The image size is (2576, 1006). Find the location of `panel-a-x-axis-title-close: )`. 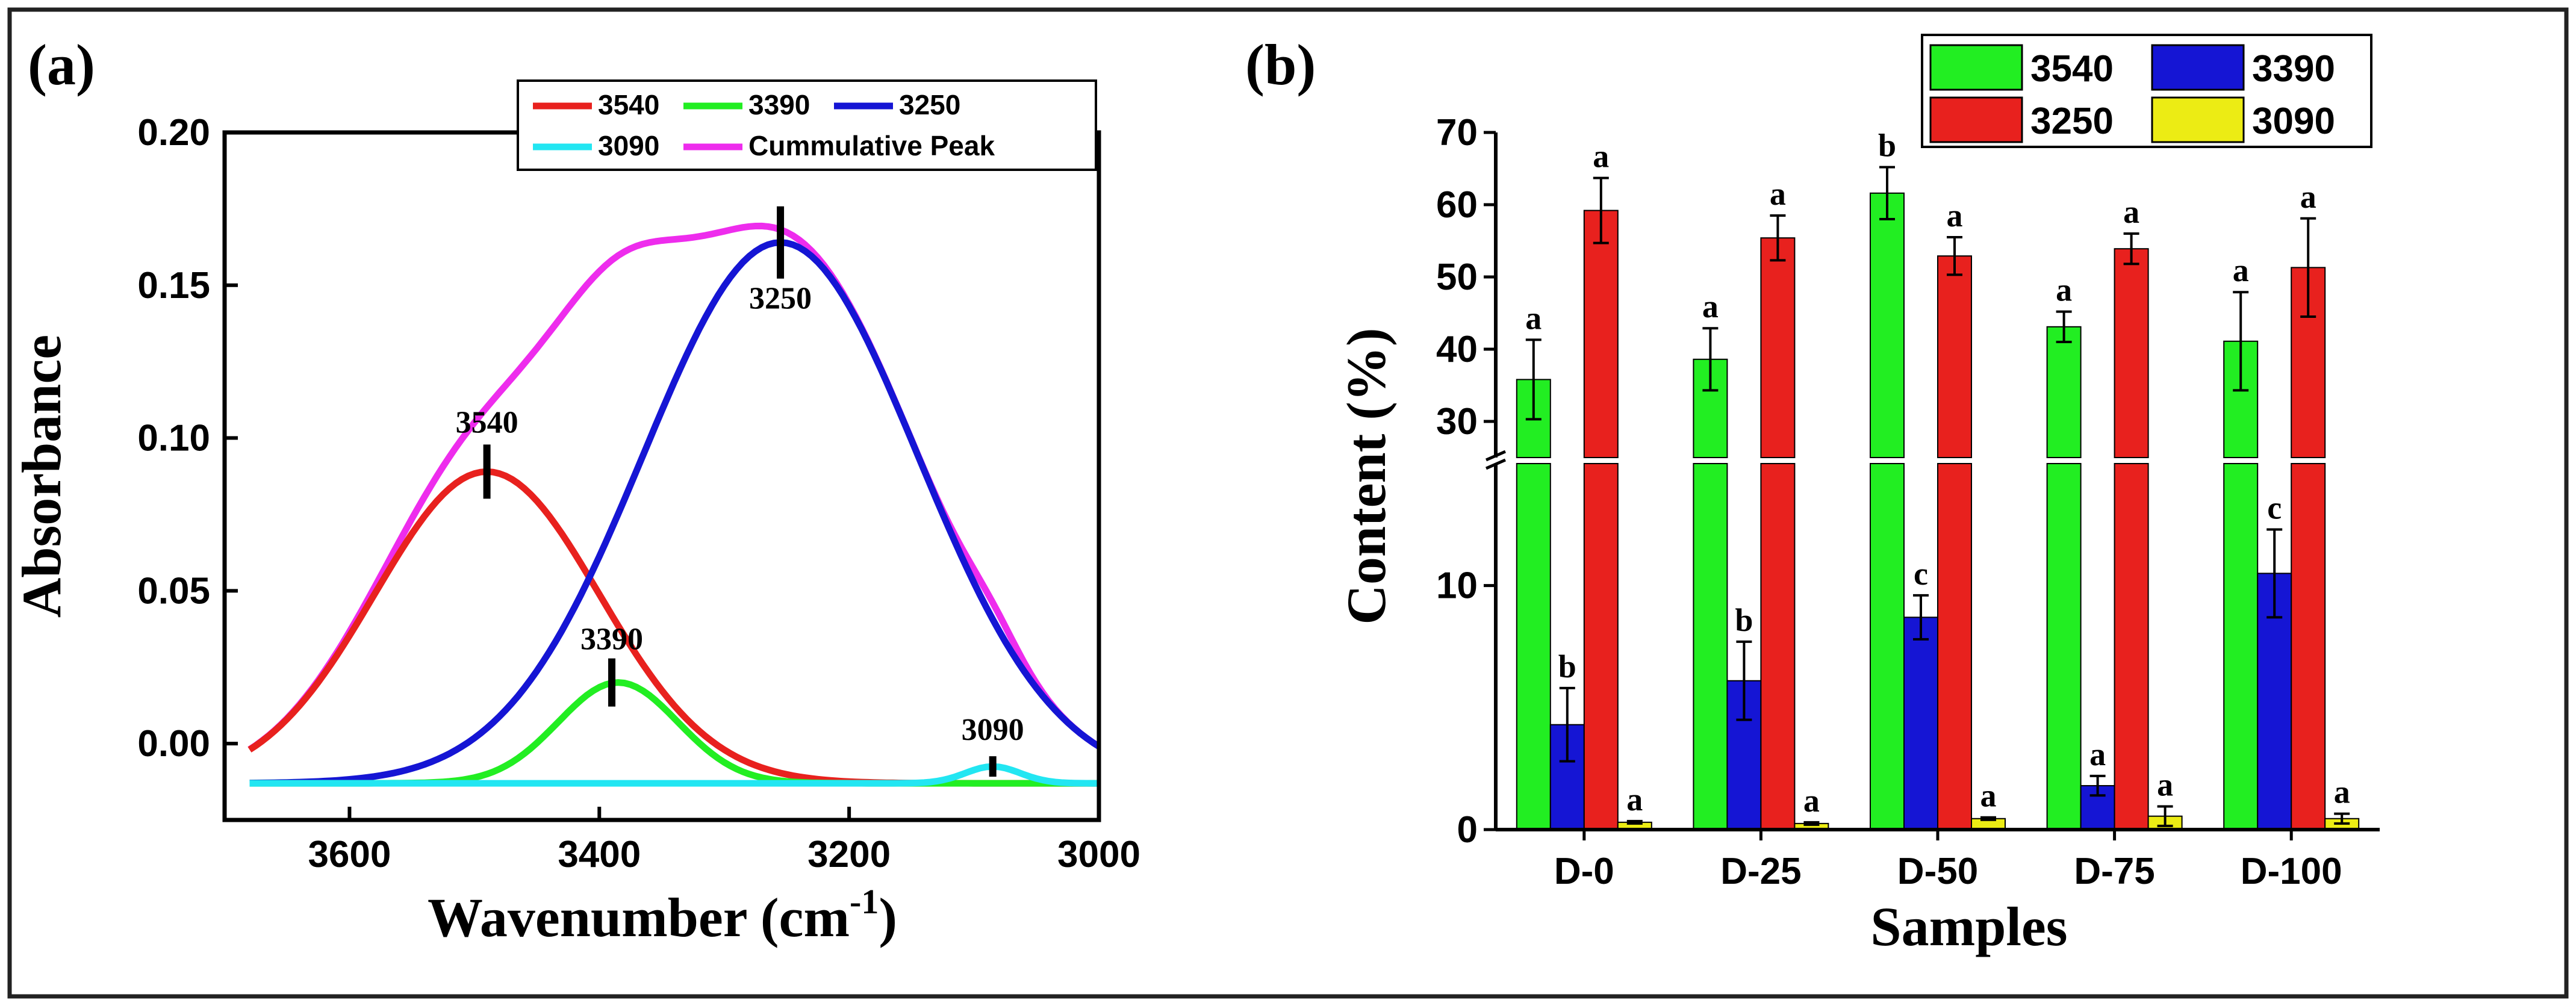

panel-a-x-axis-title-close: ) is located at coordinates (888, 917).